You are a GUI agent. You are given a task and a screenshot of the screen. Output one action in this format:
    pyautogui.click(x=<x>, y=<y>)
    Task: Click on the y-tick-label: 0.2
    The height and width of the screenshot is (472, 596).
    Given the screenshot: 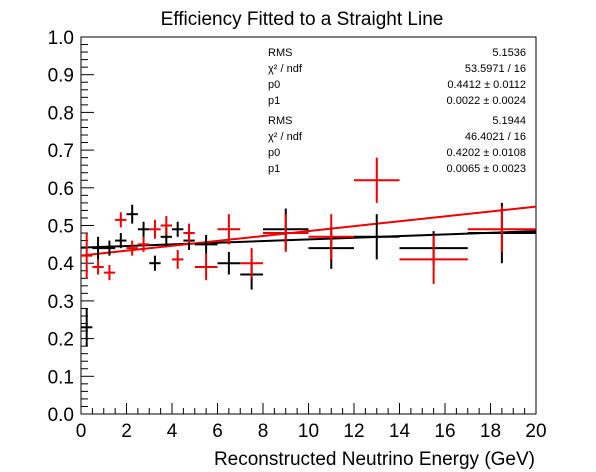 What is the action you would take?
    pyautogui.click(x=61, y=340)
    